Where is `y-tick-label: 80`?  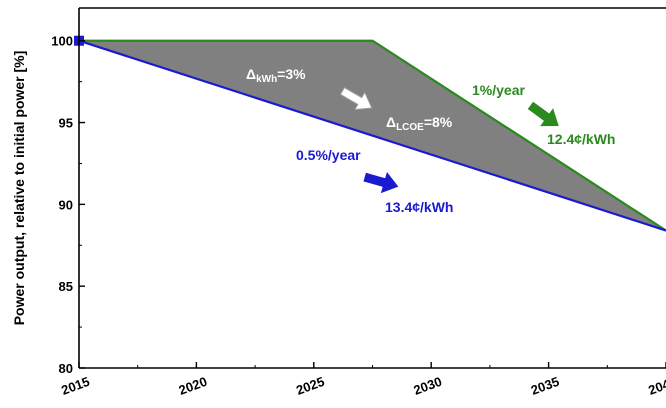 y-tick-label: 80 is located at coordinates (66, 368).